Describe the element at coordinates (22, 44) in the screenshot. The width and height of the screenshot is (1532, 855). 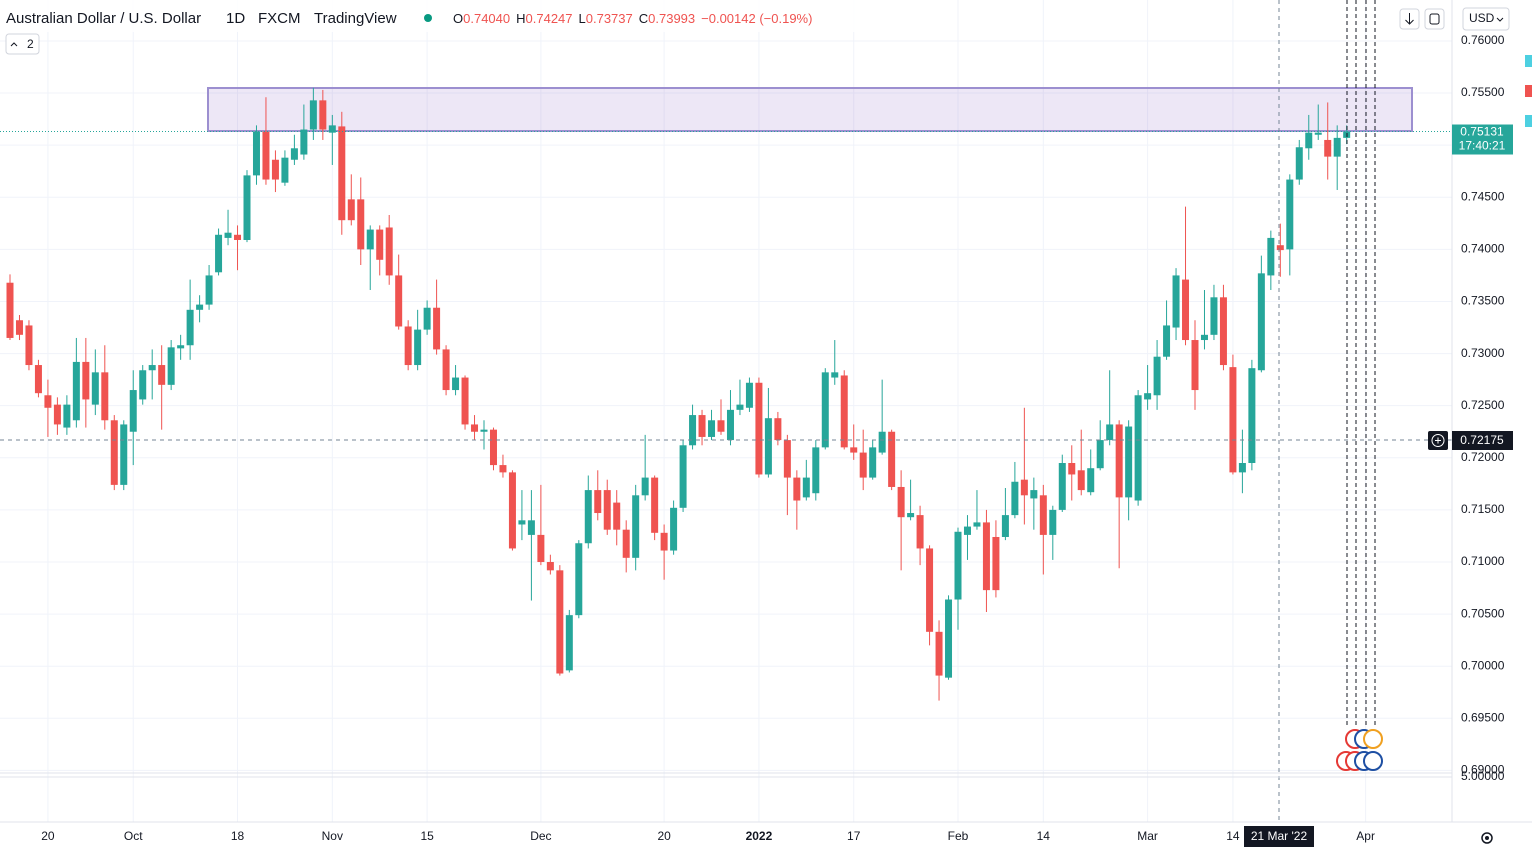
I see `indicators-toggle: 2` at that location.